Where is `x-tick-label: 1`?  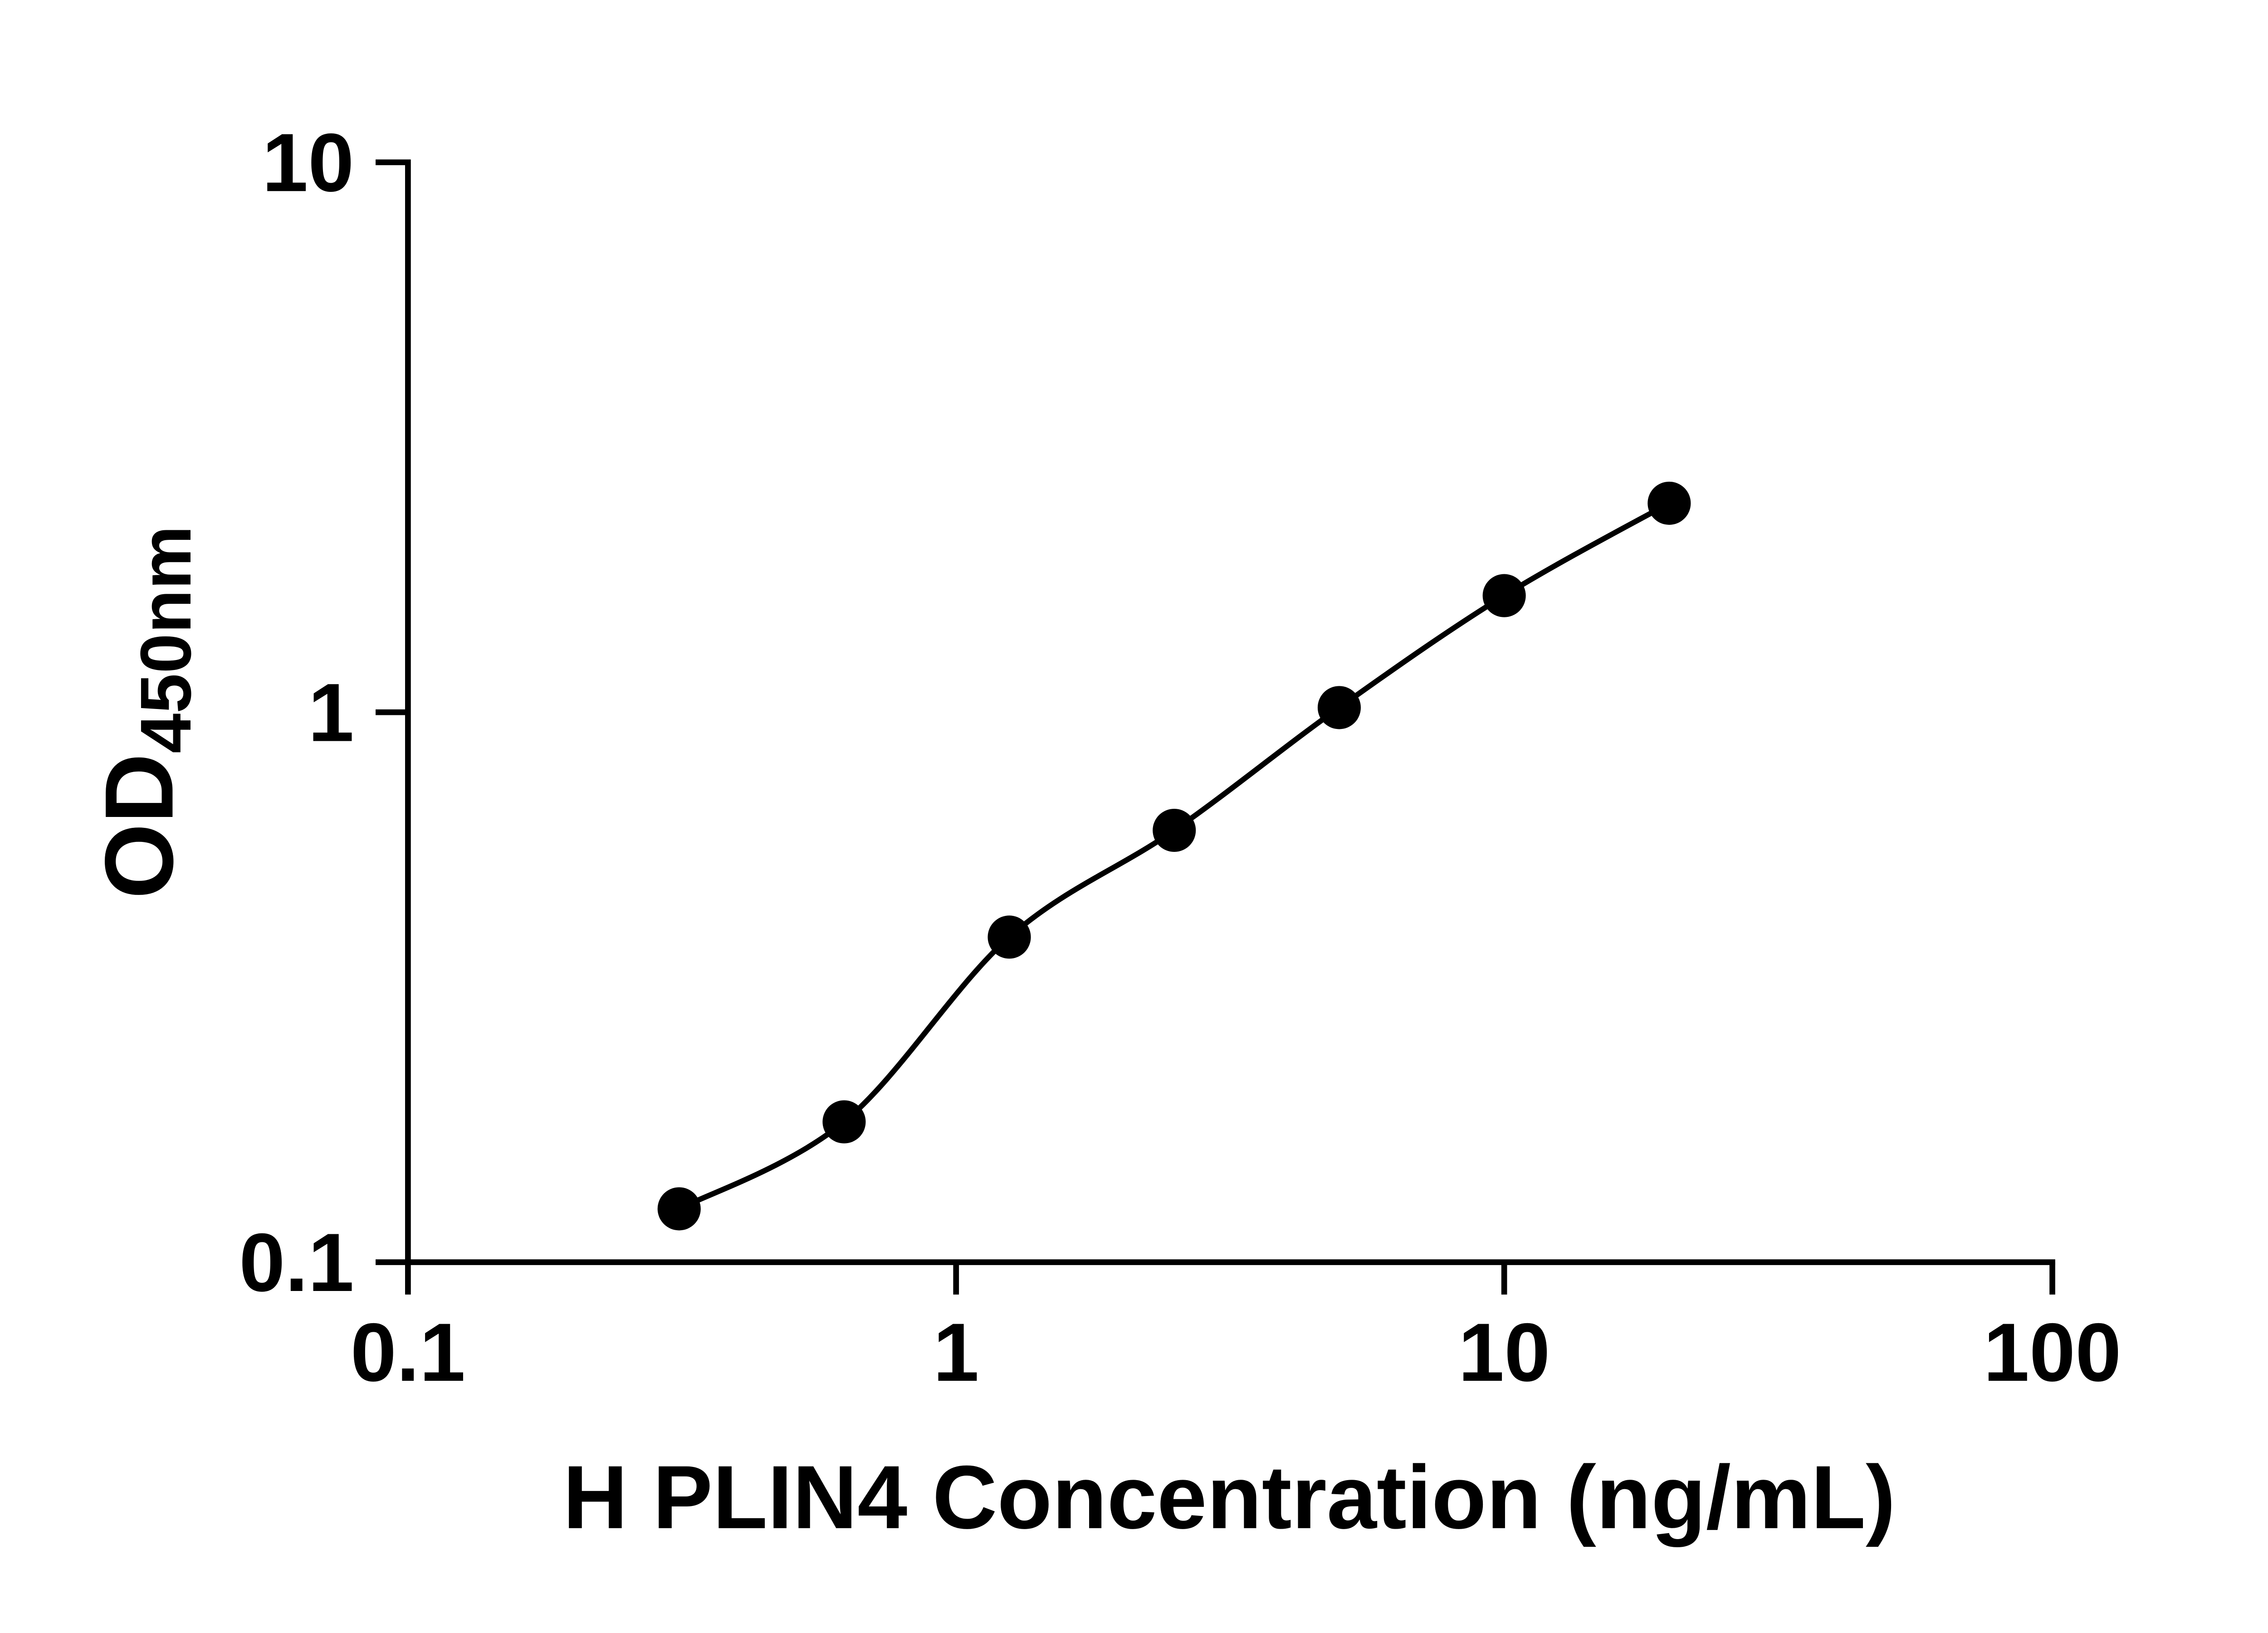 x-tick-label: 1 is located at coordinates (956, 1352).